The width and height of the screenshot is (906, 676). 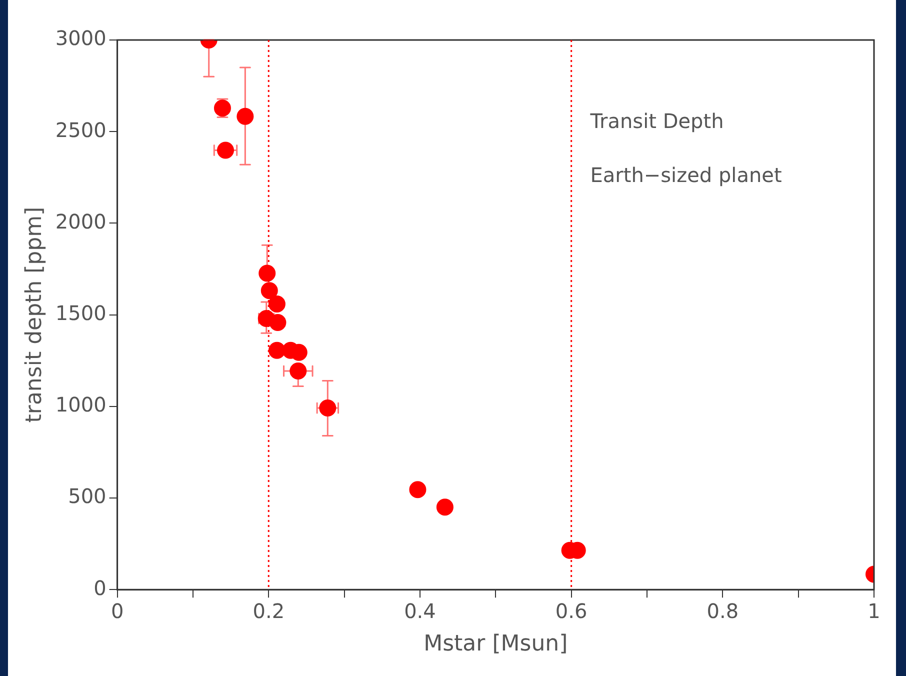 I want to click on y-tick-label: 500, so click(x=87, y=496).